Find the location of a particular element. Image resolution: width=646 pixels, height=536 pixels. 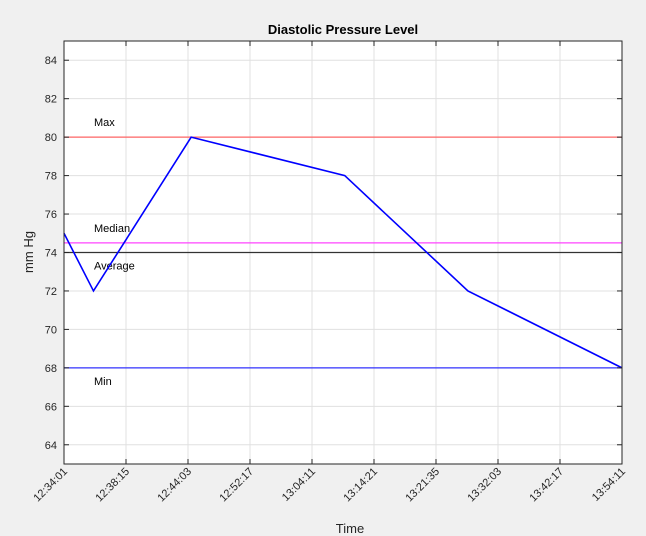

x-axis-label: Time is located at coordinates (350, 528).